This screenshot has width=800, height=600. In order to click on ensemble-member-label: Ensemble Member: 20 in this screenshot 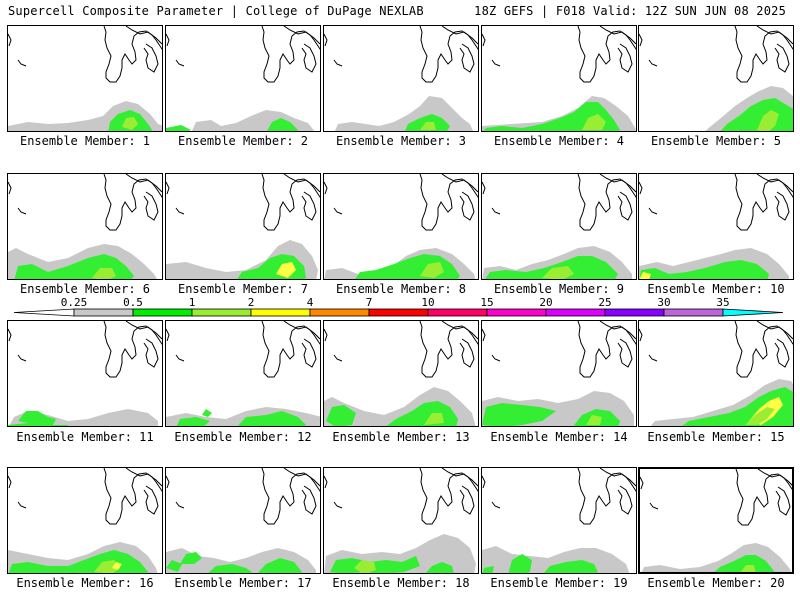, I will do `click(716, 583)`.